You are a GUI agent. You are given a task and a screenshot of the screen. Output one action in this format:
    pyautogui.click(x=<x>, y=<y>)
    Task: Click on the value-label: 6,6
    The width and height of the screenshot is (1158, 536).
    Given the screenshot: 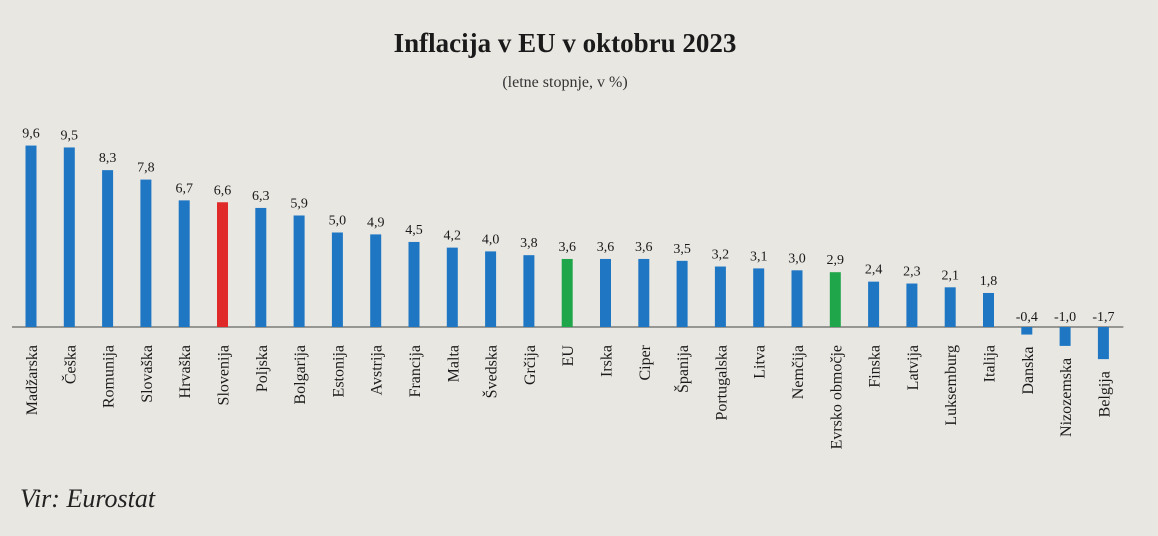 What is the action you would take?
    pyautogui.click(x=223, y=190)
    